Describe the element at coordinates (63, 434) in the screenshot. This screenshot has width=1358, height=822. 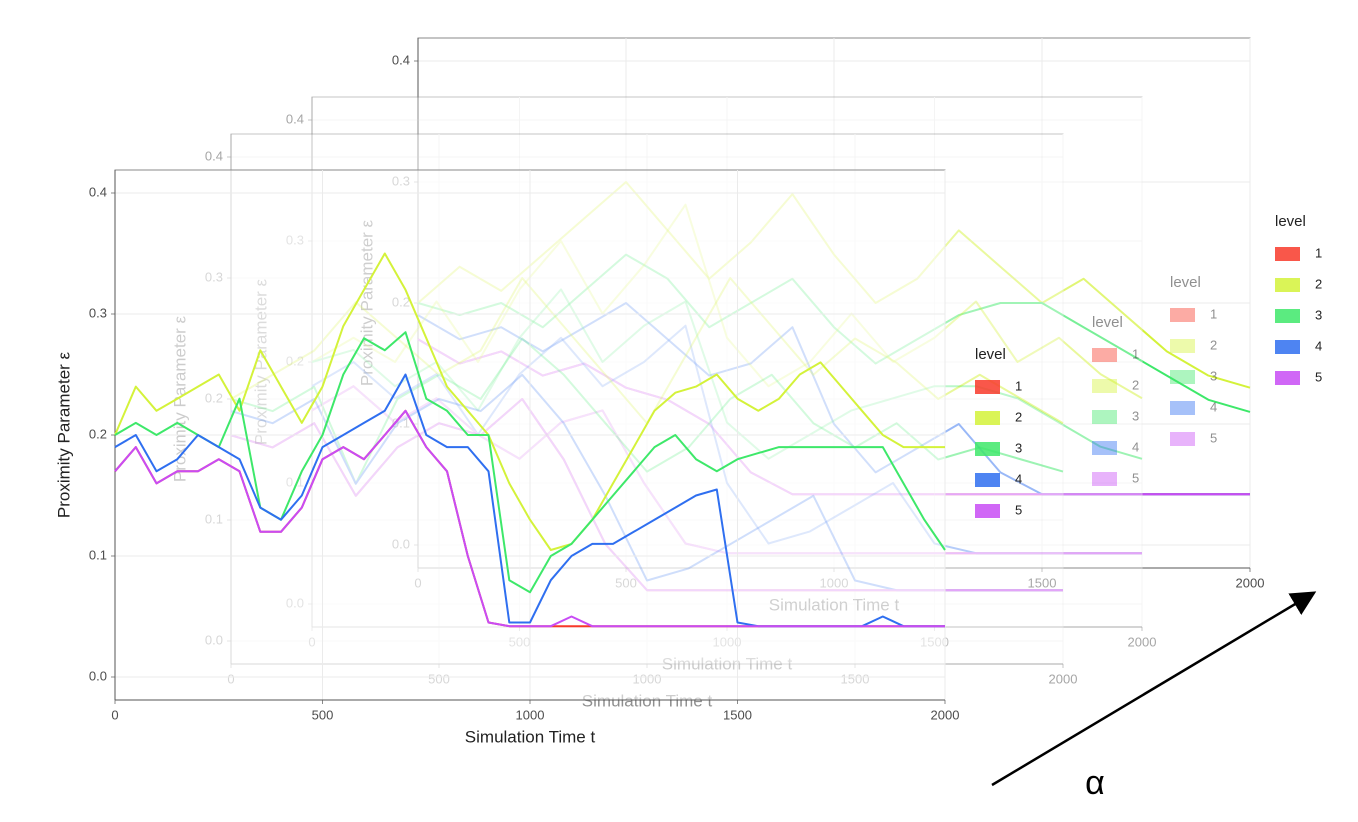
I see `y-axis-title: Proximity Parameter ε` at that location.